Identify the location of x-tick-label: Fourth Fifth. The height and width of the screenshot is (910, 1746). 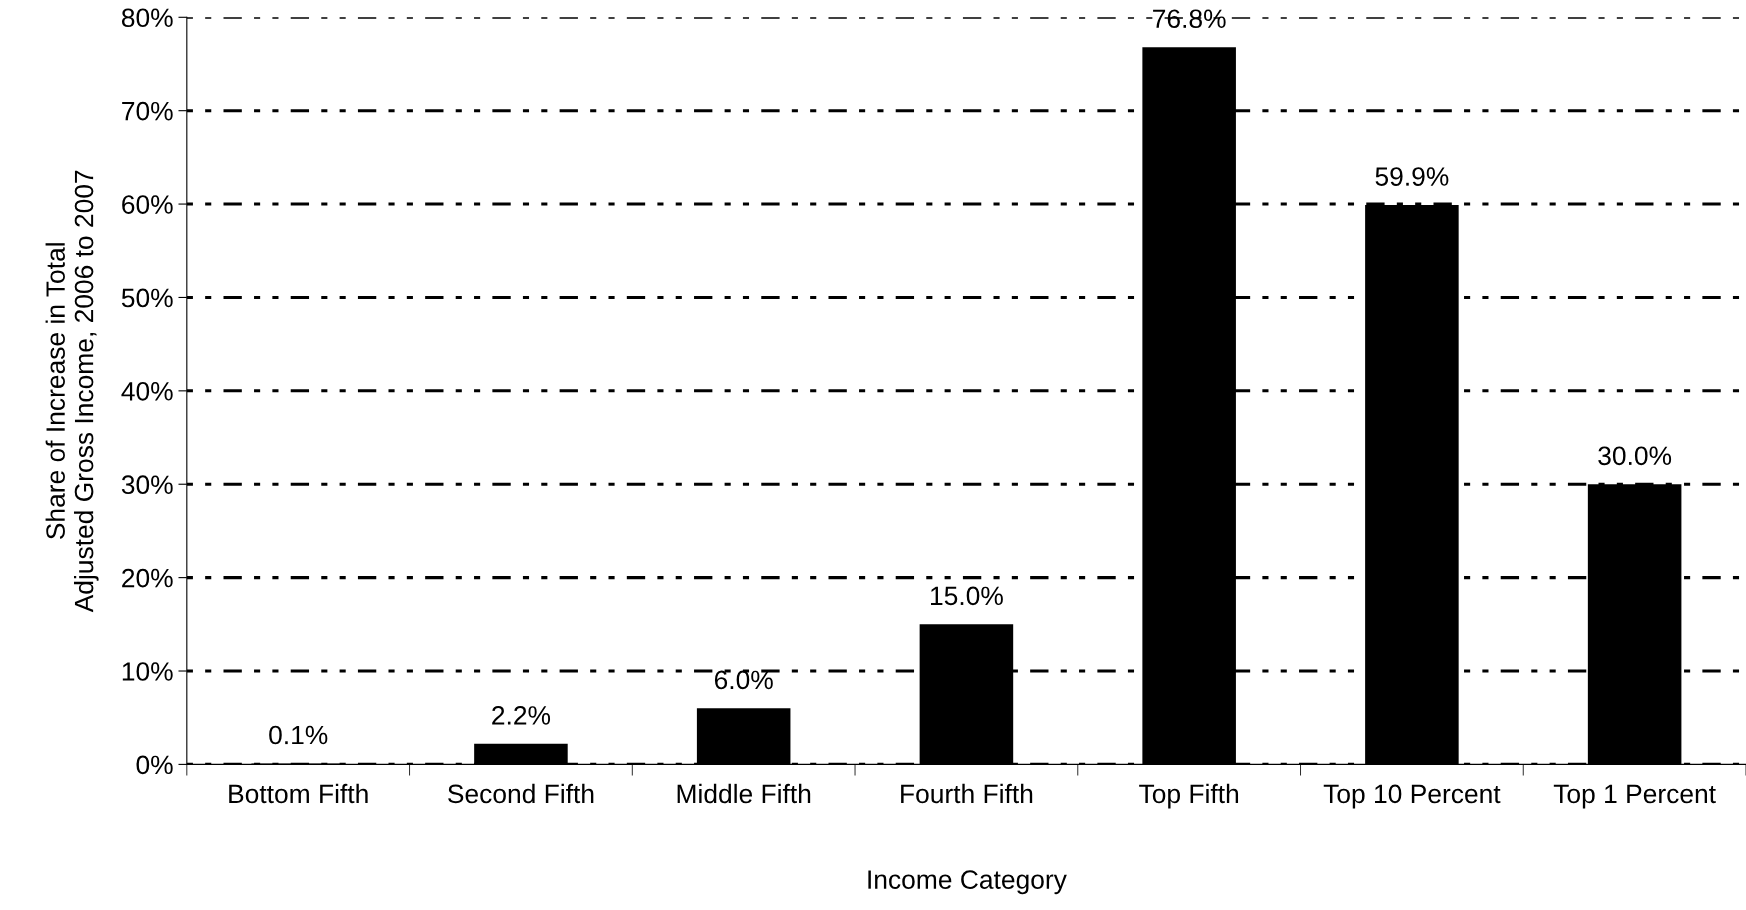
(967, 793).